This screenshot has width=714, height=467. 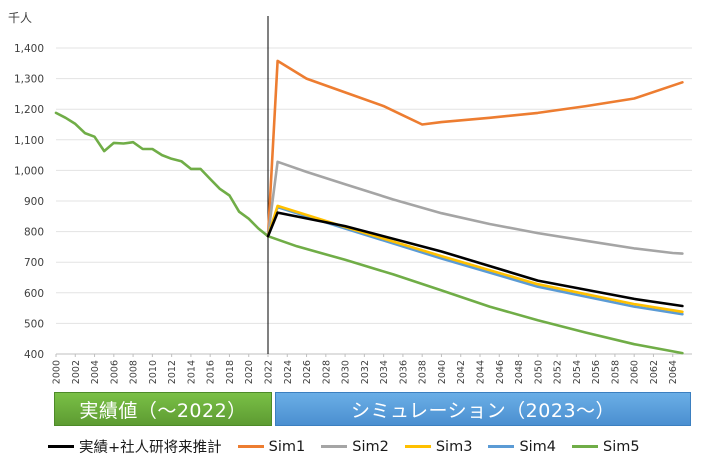 I want to click on y-tick-label: 600, so click(x=34, y=294).